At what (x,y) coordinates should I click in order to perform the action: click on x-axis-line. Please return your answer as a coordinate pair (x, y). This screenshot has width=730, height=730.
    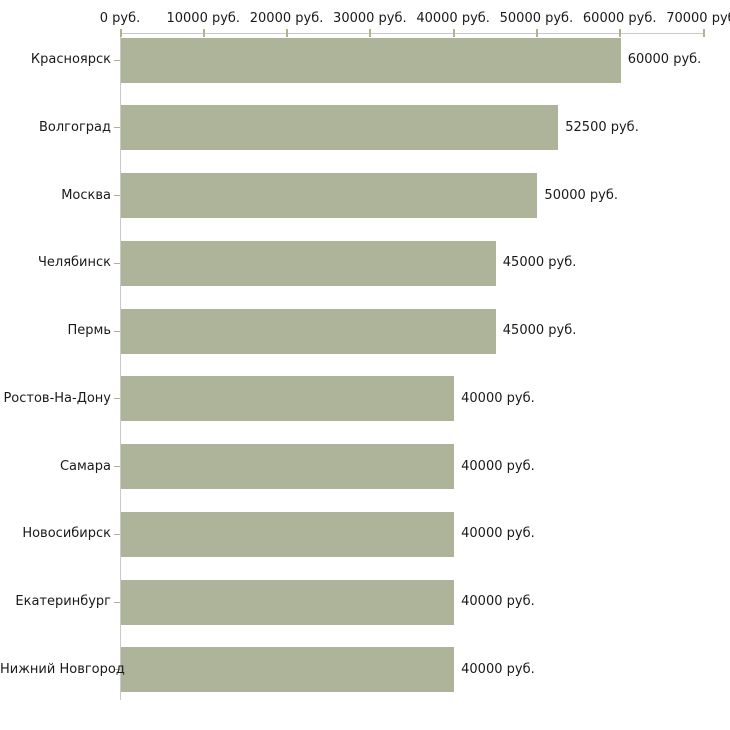
    Looking at the image, I should click on (412, 33).